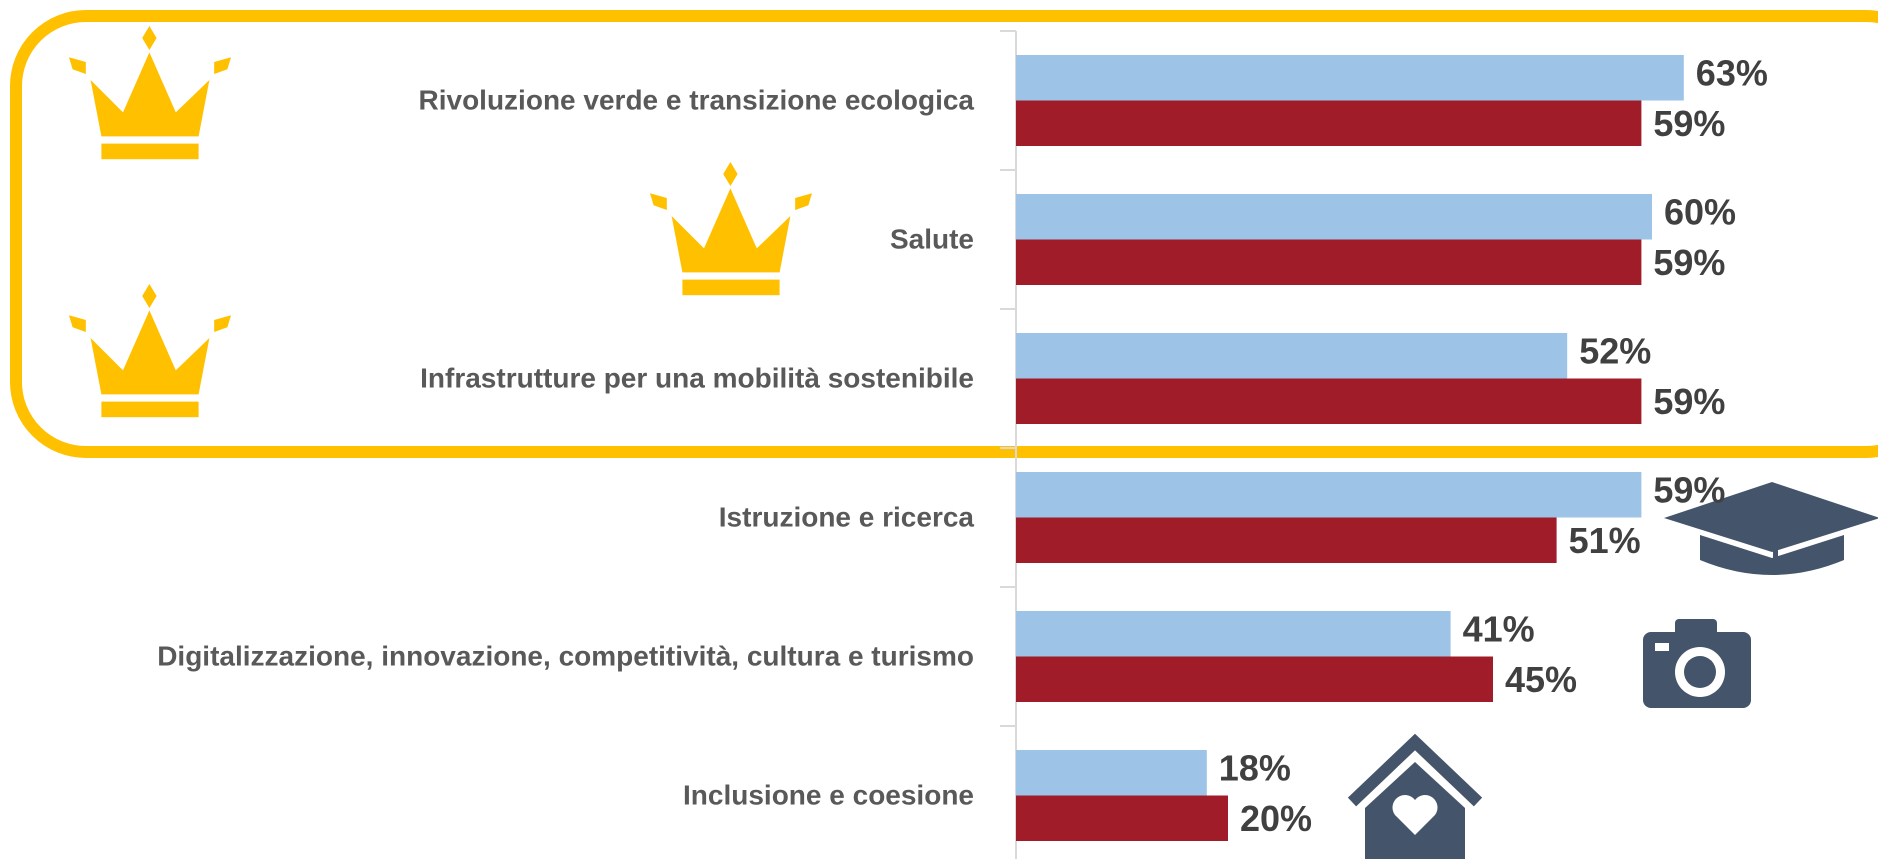  Describe the element at coordinates (1771, 528) in the screenshot. I see `graduation-cap-icon` at that location.